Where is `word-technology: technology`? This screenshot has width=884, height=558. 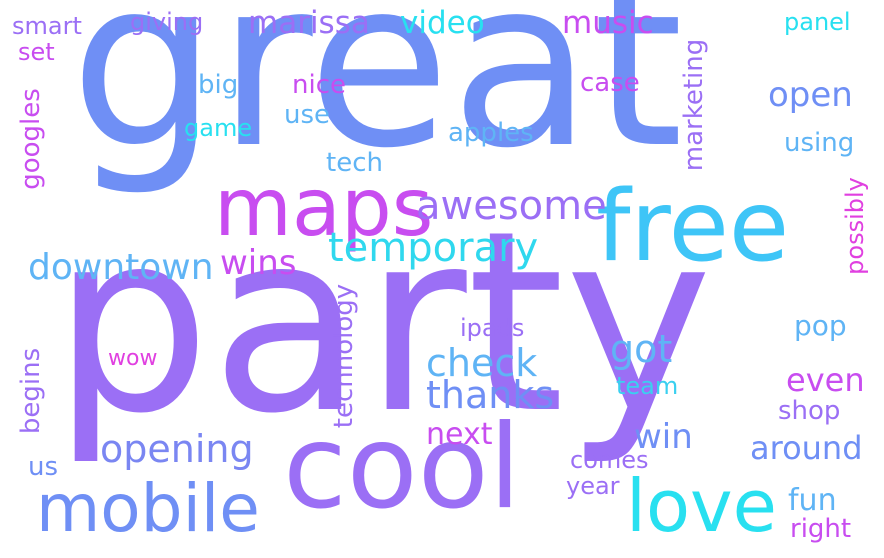
word-technology: technology is located at coordinates (344, 356).